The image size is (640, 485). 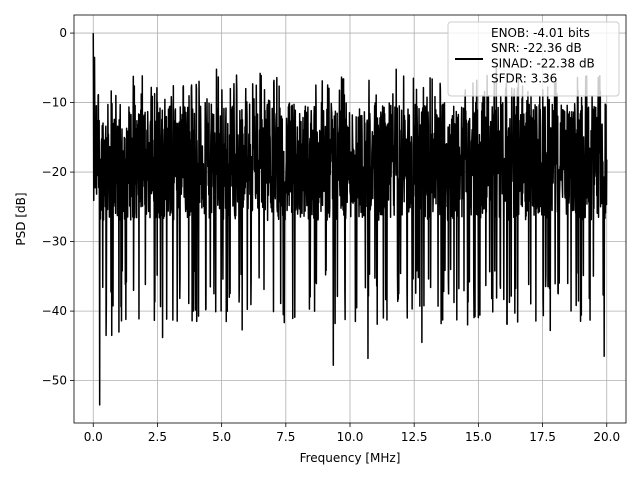 What do you see at coordinates (54, 381) in the screenshot?
I see `y-tick-label: −50` at bounding box center [54, 381].